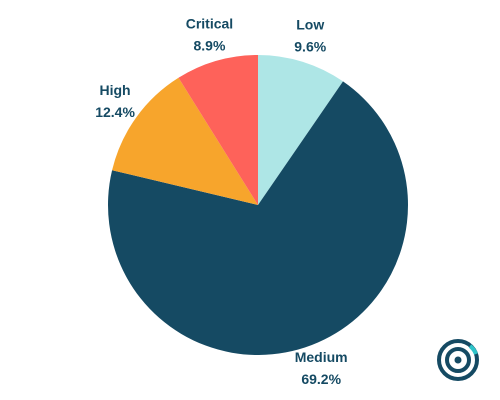 The width and height of the screenshot is (500, 400). Describe the element at coordinates (310, 25) in the screenshot. I see `slice-label: Low` at that location.